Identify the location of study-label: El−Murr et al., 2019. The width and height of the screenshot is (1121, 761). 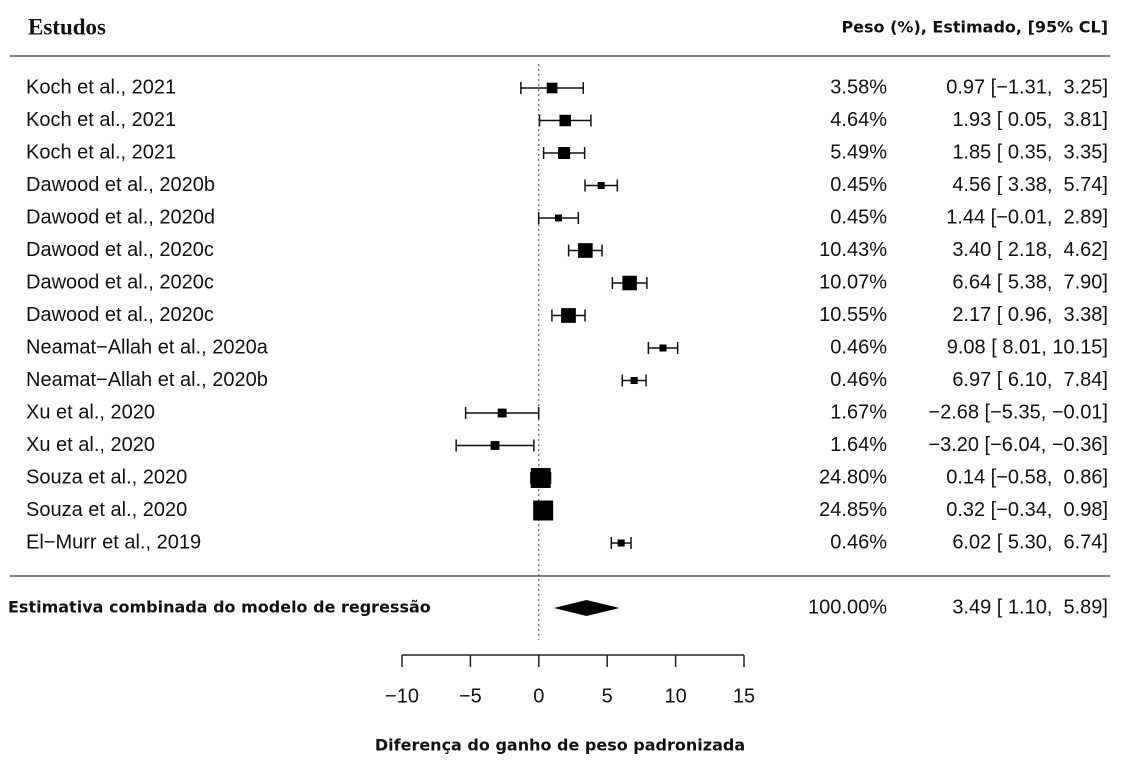
(113, 542).